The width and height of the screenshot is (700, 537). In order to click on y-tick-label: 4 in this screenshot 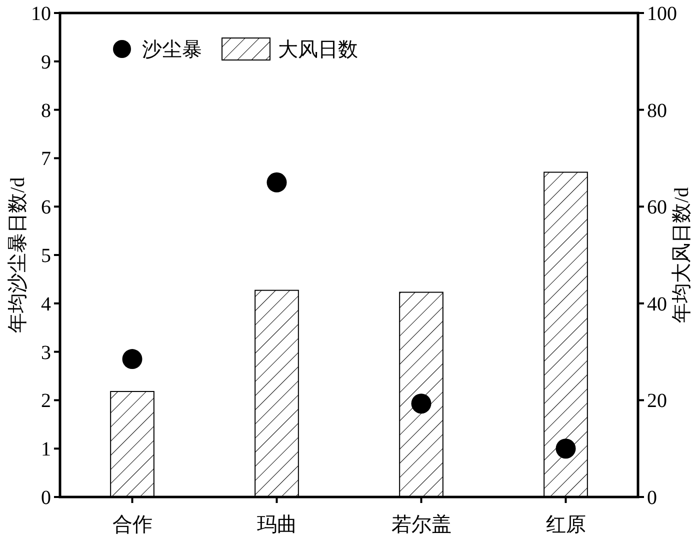, I will do `click(46, 304)`.